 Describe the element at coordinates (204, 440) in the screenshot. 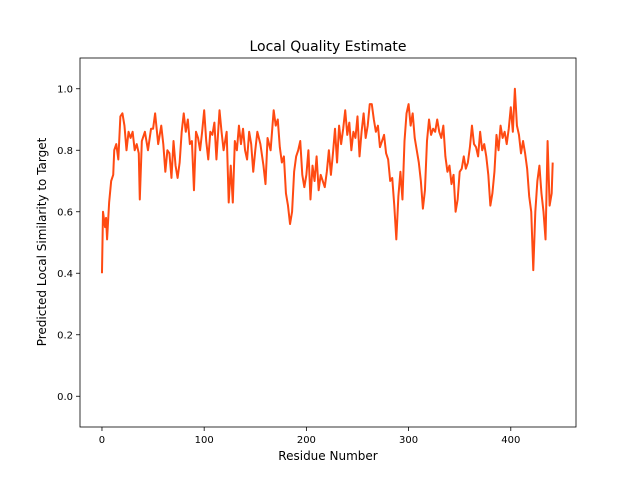

I see `x-tick-label: 100` at that location.